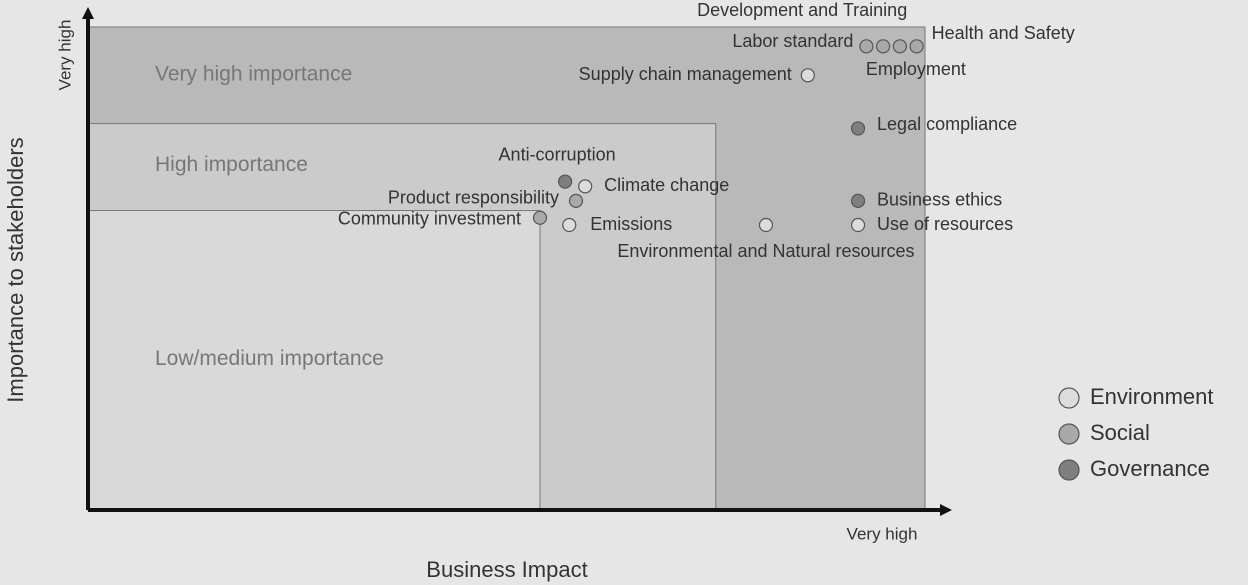 Image resolution: width=1248 pixels, height=585 pixels. I want to click on point-label: Climate change, so click(666, 185).